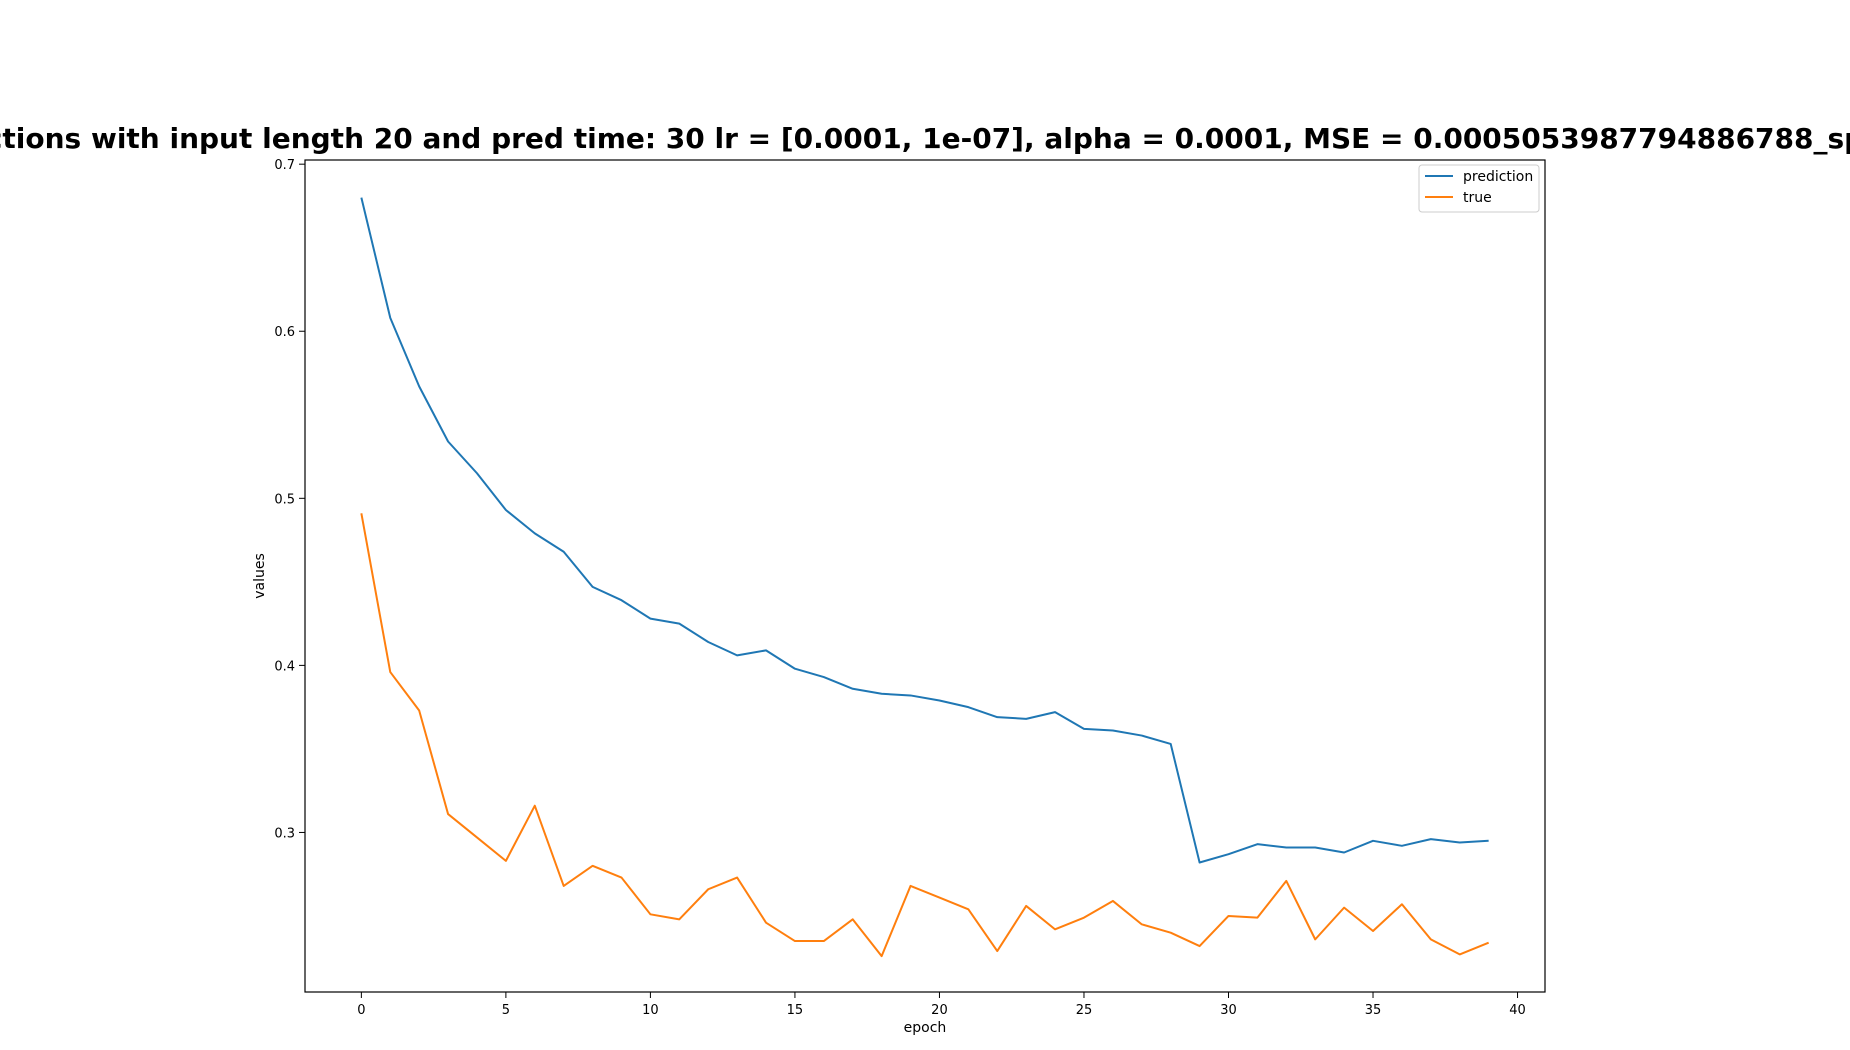 This screenshot has height=1050, width=1850. Describe the element at coordinates (1517, 1010) in the screenshot. I see `x-tick-label: 40` at that location.